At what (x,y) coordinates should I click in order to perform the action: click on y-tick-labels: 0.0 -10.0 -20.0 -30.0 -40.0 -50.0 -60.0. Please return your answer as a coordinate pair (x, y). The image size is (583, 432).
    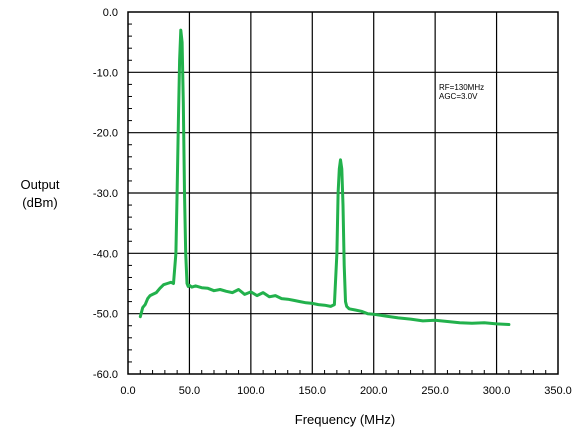
    Looking at the image, I should click on (105, 194).